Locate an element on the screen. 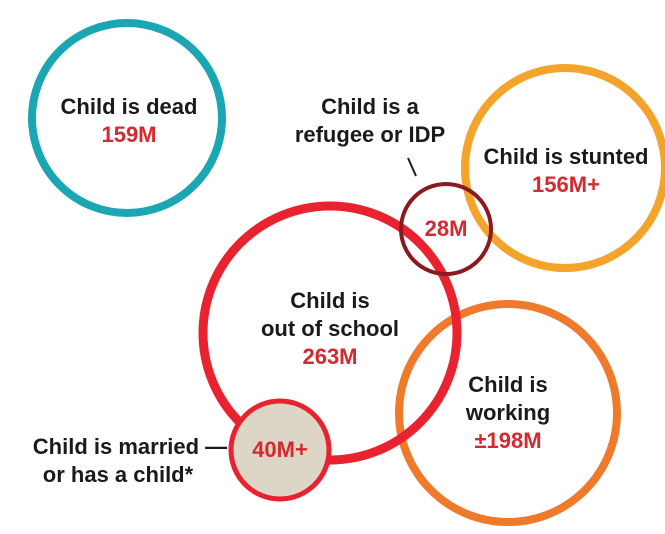  node-value: ±198M is located at coordinates (507, 440).